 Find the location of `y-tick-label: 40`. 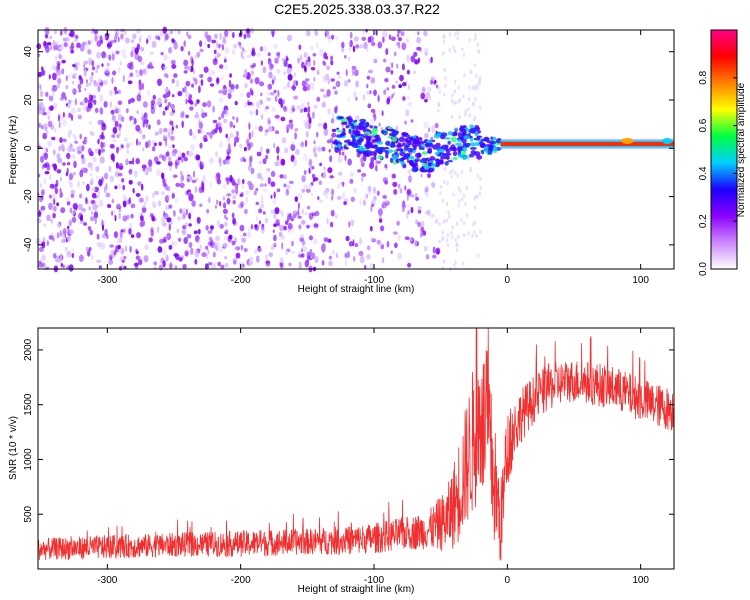

y-tick-label: 40 is located at coordinates (28, 52).